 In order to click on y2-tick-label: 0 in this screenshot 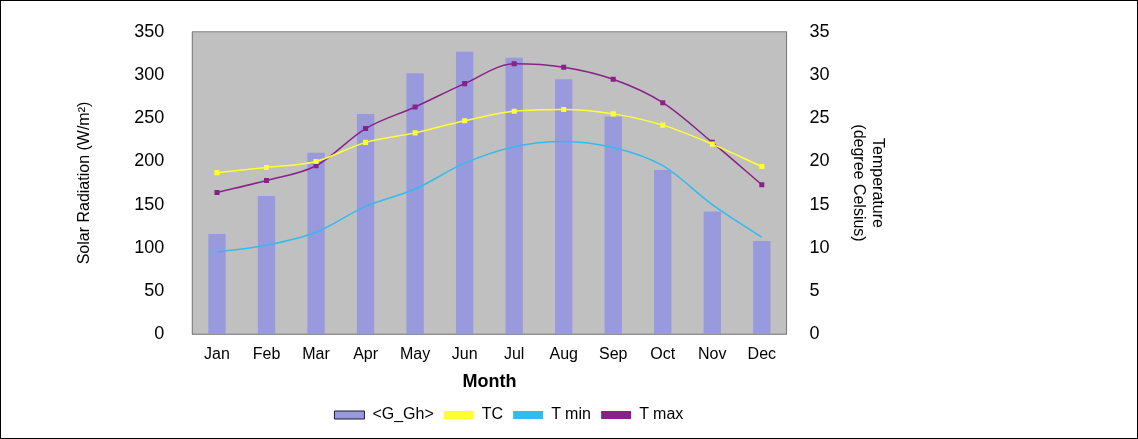, I will do `click(814, 333)`.